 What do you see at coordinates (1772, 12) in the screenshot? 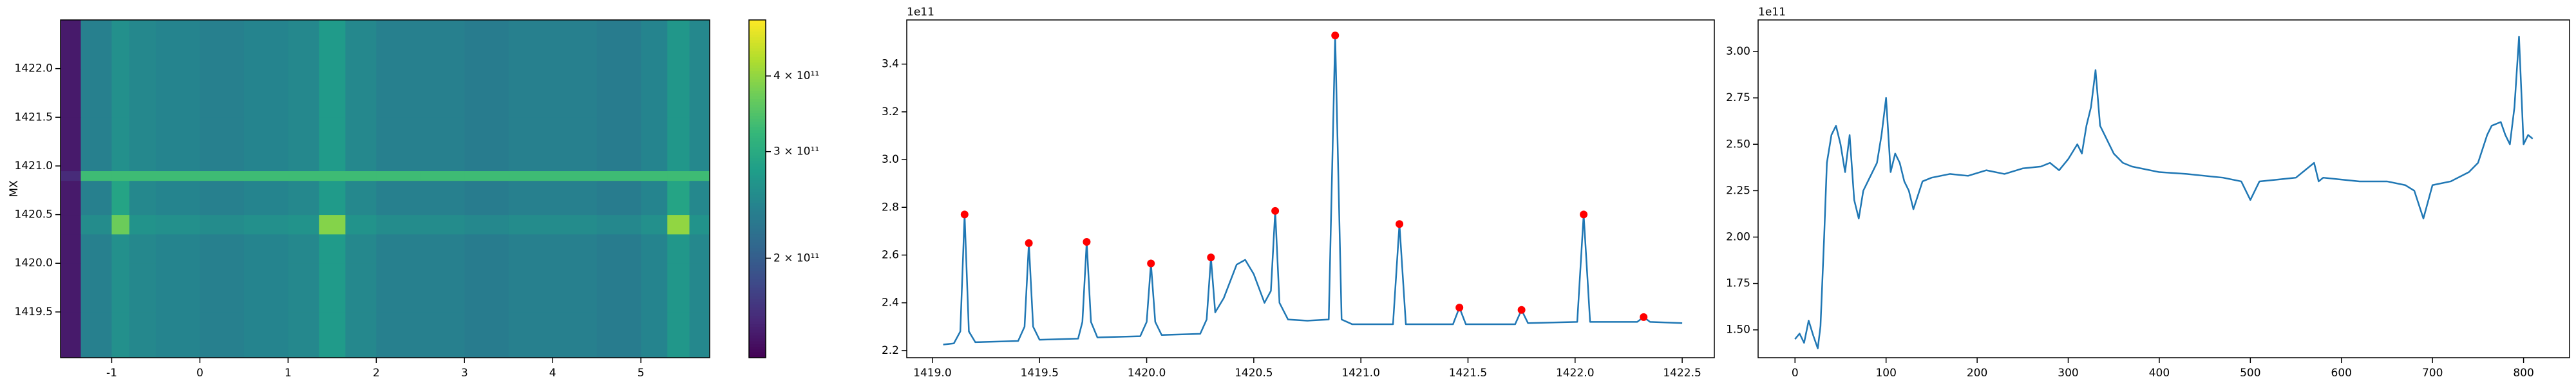
I see `y-offset-label: 1e11` at bounding box center [1772, 12].